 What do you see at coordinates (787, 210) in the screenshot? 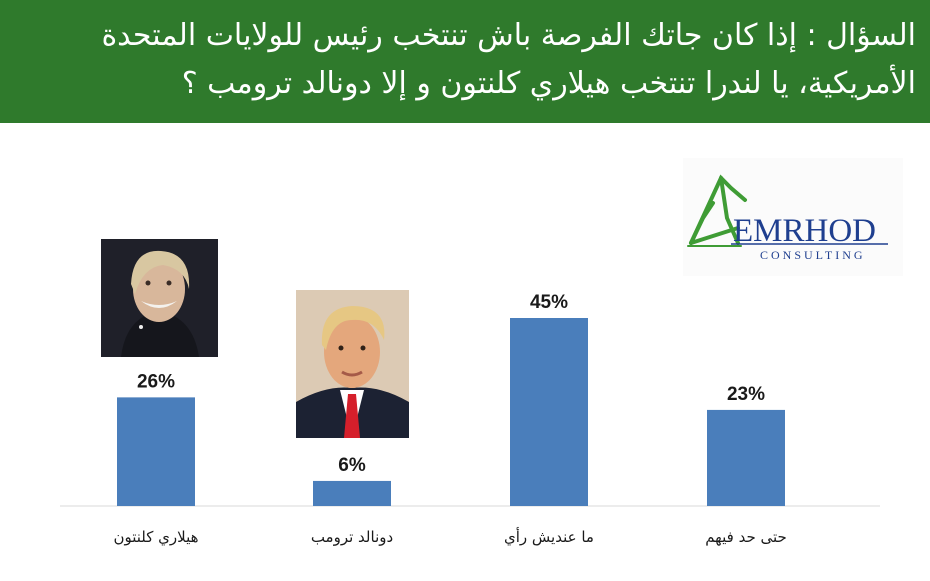
I see `logo-mark-icon` at bounding box center [787, 210].